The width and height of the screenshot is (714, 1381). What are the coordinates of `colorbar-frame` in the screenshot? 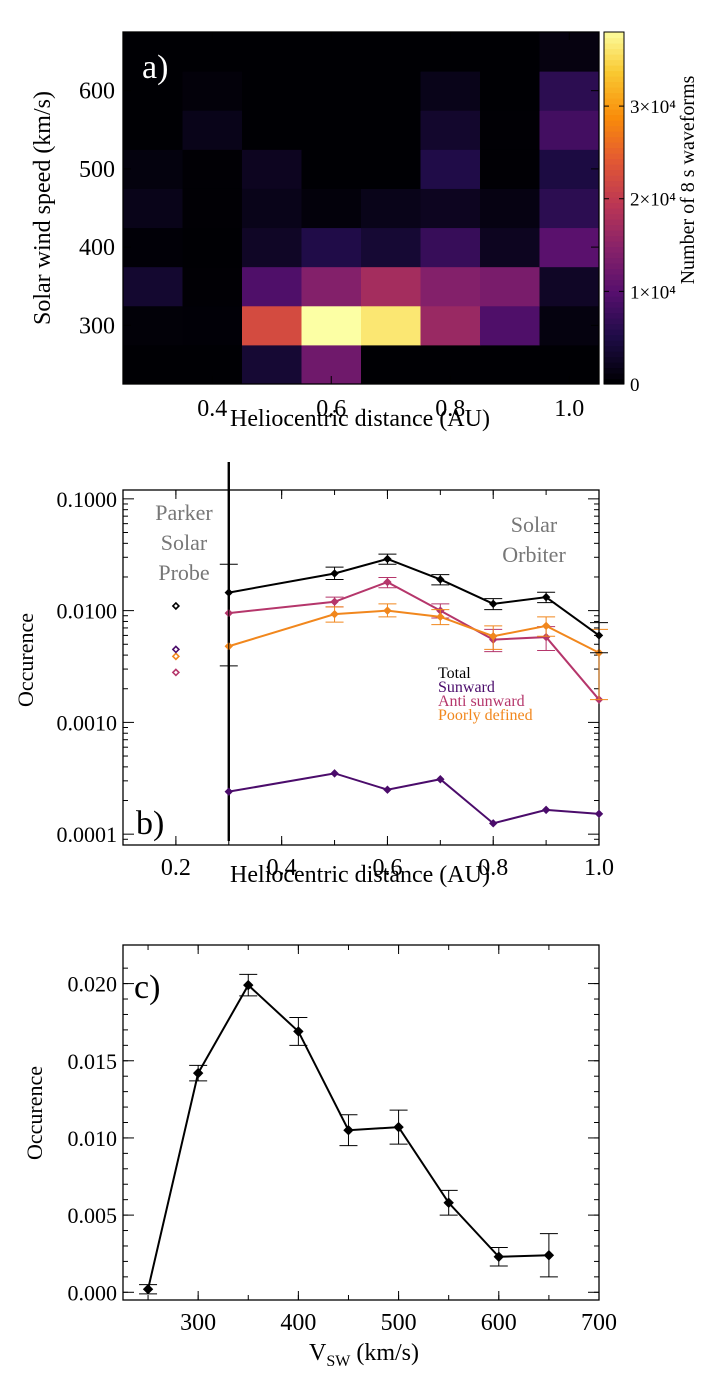 It's located at (614, 208).